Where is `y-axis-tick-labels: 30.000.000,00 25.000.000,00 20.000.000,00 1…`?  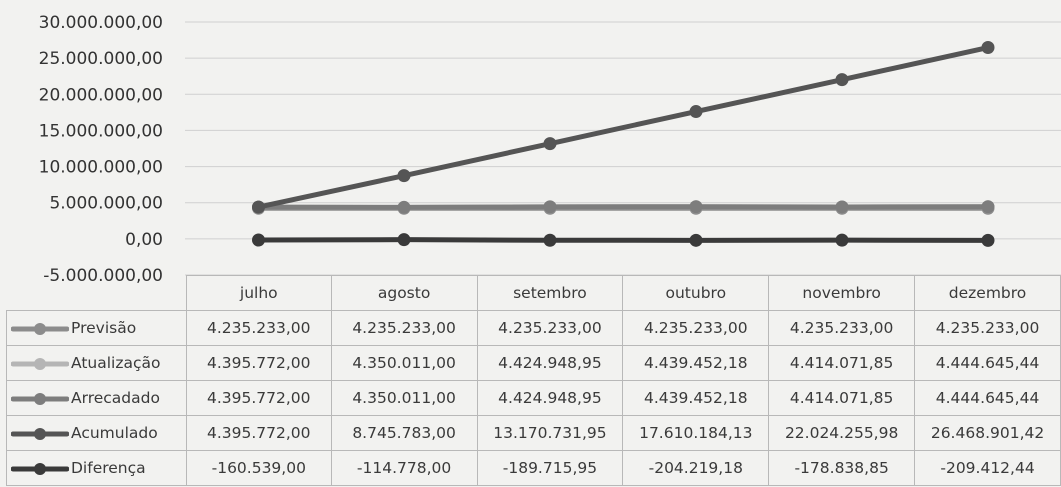
y-axis-tick-labels: 30.000.000,00 25.000.000,00 20.000.000,00 1… is located at coordinates (101, 149).